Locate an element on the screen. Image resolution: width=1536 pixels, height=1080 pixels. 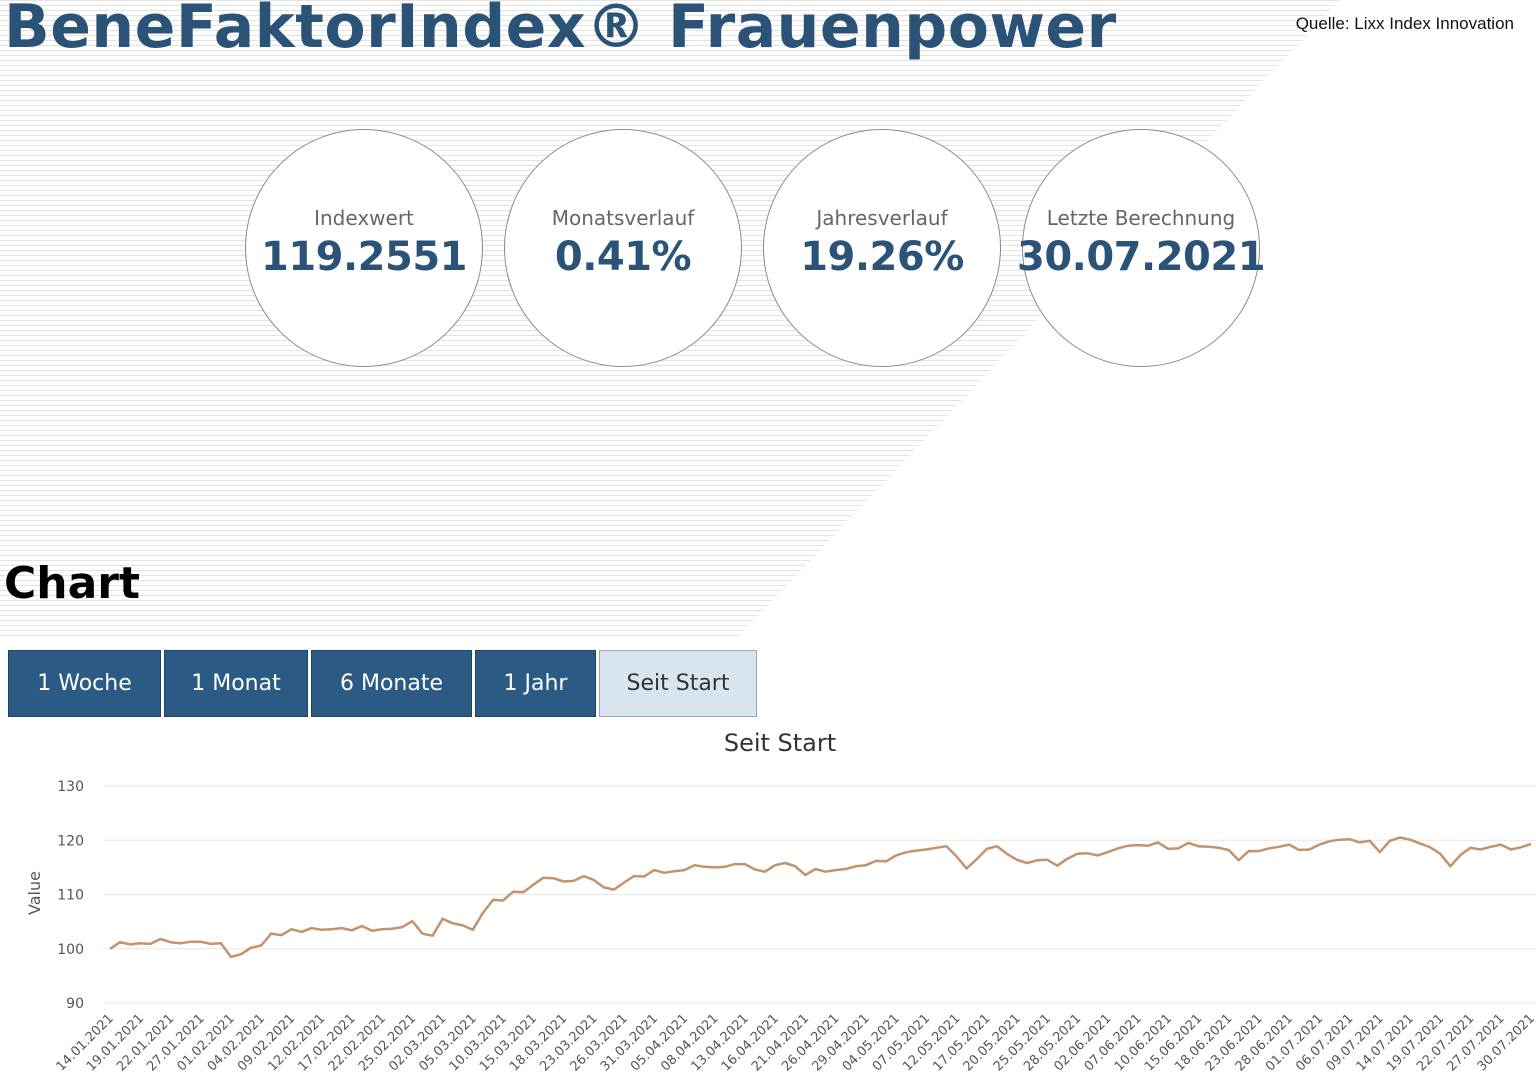
kpi-value: 30.07.2021 is located at coordinates (1141, 257).